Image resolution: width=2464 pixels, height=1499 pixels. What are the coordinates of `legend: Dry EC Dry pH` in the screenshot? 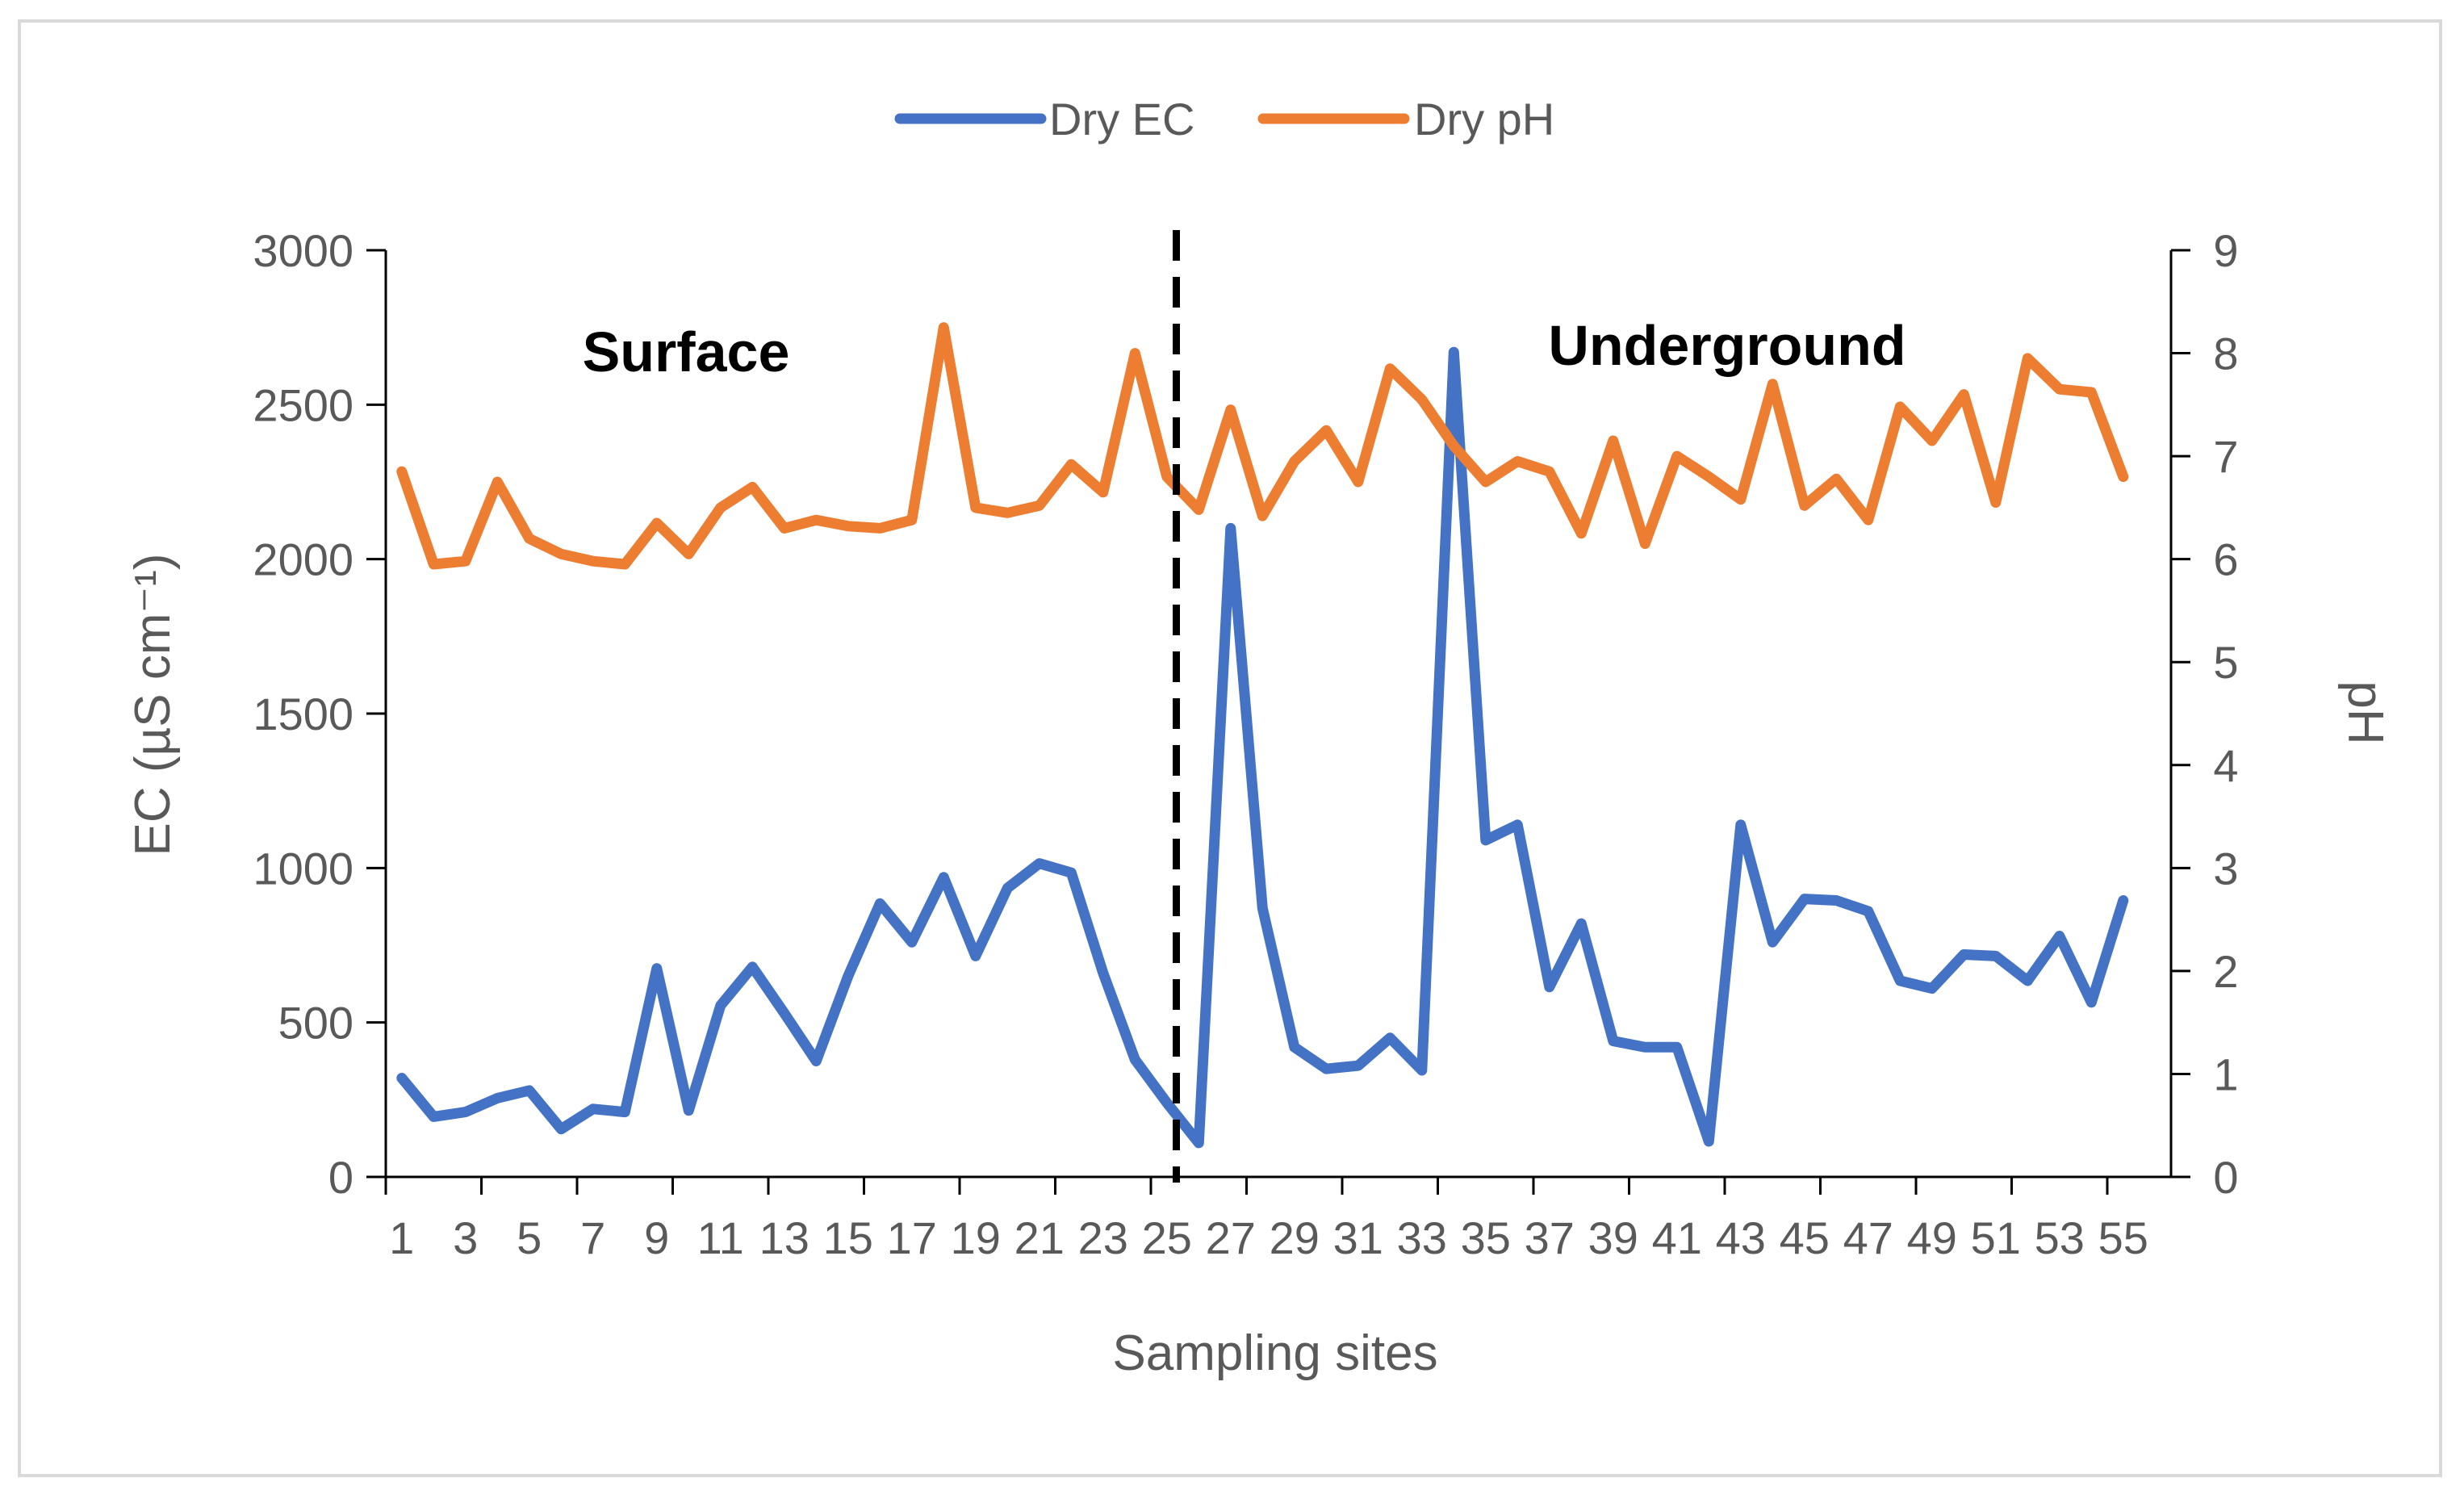 It's located at (1224, 119).